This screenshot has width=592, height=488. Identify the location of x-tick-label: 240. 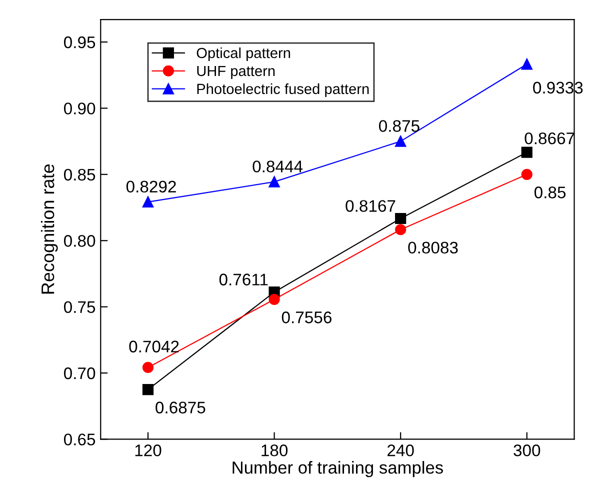
(401, 450).